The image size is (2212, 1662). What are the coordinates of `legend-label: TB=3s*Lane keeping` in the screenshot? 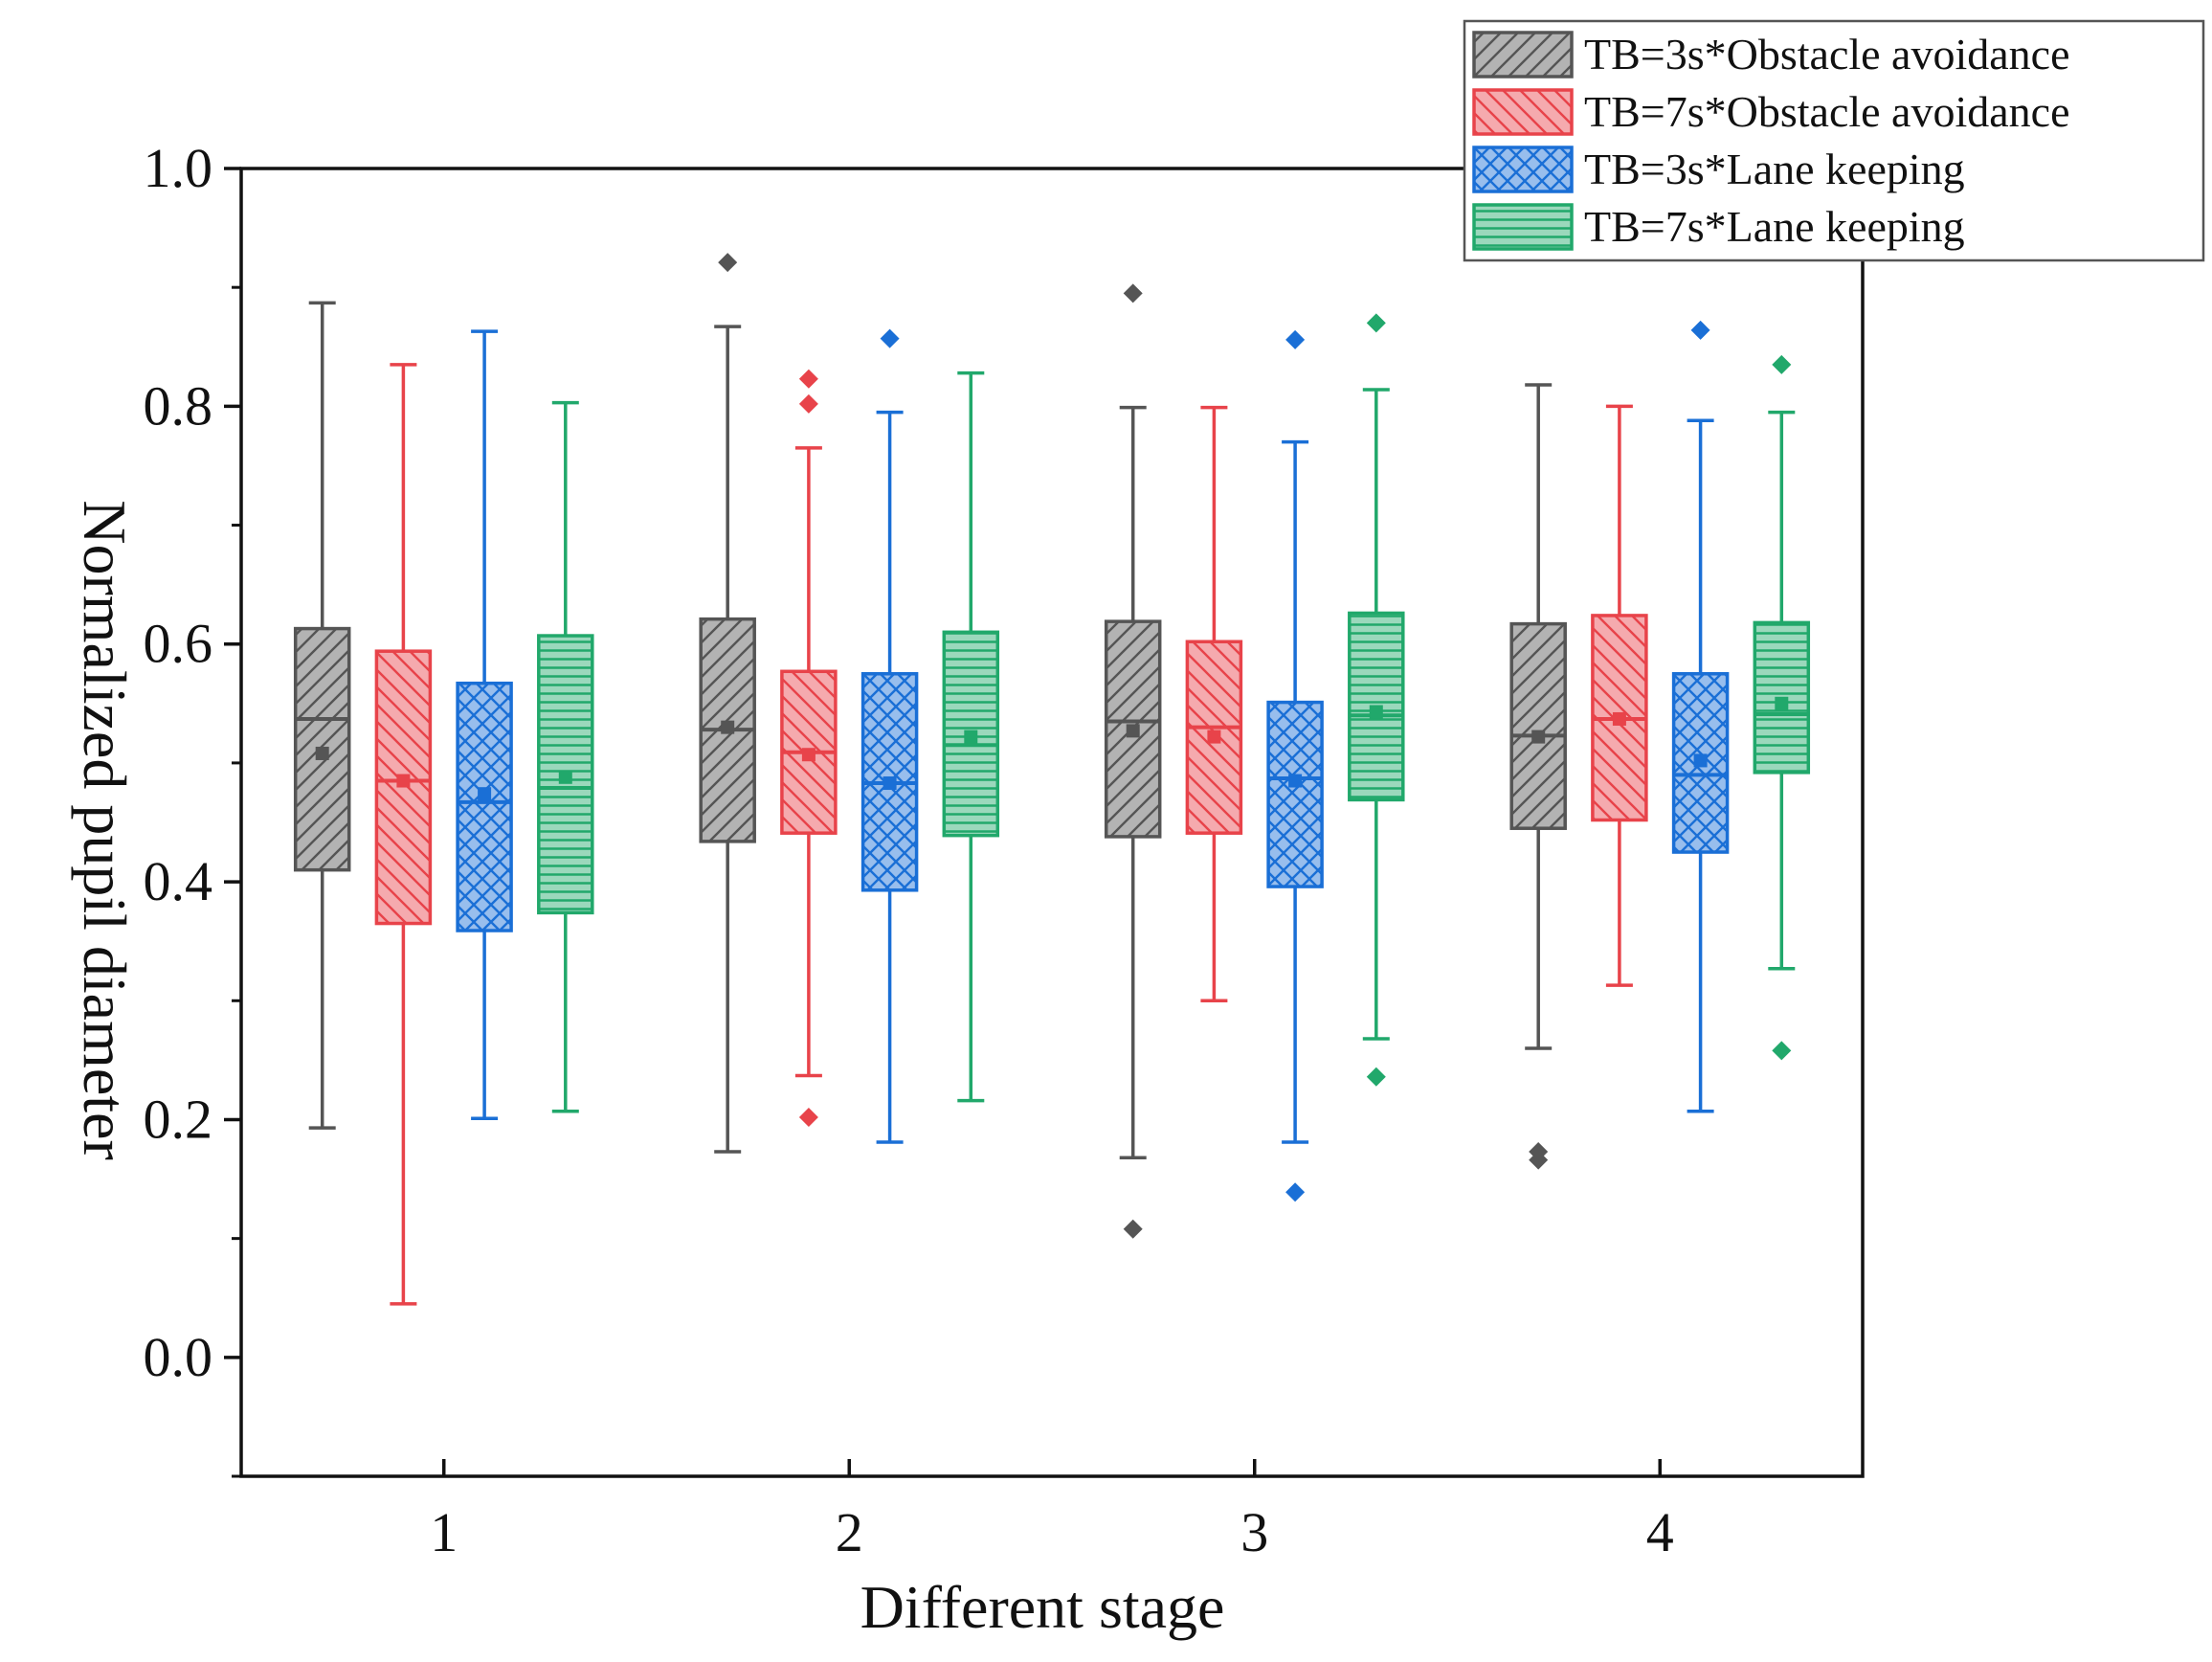 It's located at (1774, 169).